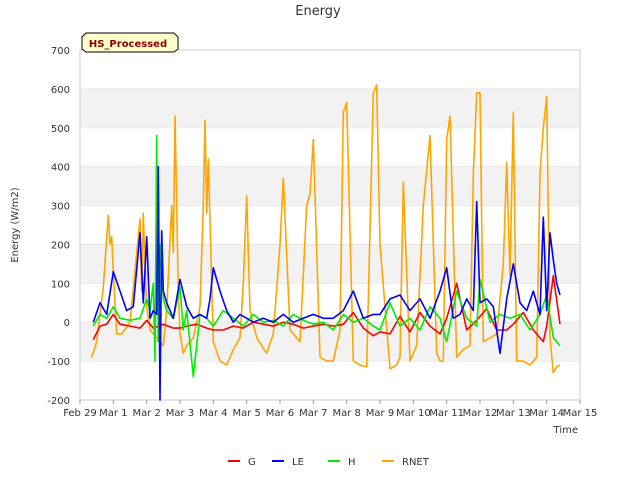 The height and width of the screenshot is (484, 640). Describe the element at coordinates (60, 207) in the screenshot. I see `y-tick-label: 300` at that location.